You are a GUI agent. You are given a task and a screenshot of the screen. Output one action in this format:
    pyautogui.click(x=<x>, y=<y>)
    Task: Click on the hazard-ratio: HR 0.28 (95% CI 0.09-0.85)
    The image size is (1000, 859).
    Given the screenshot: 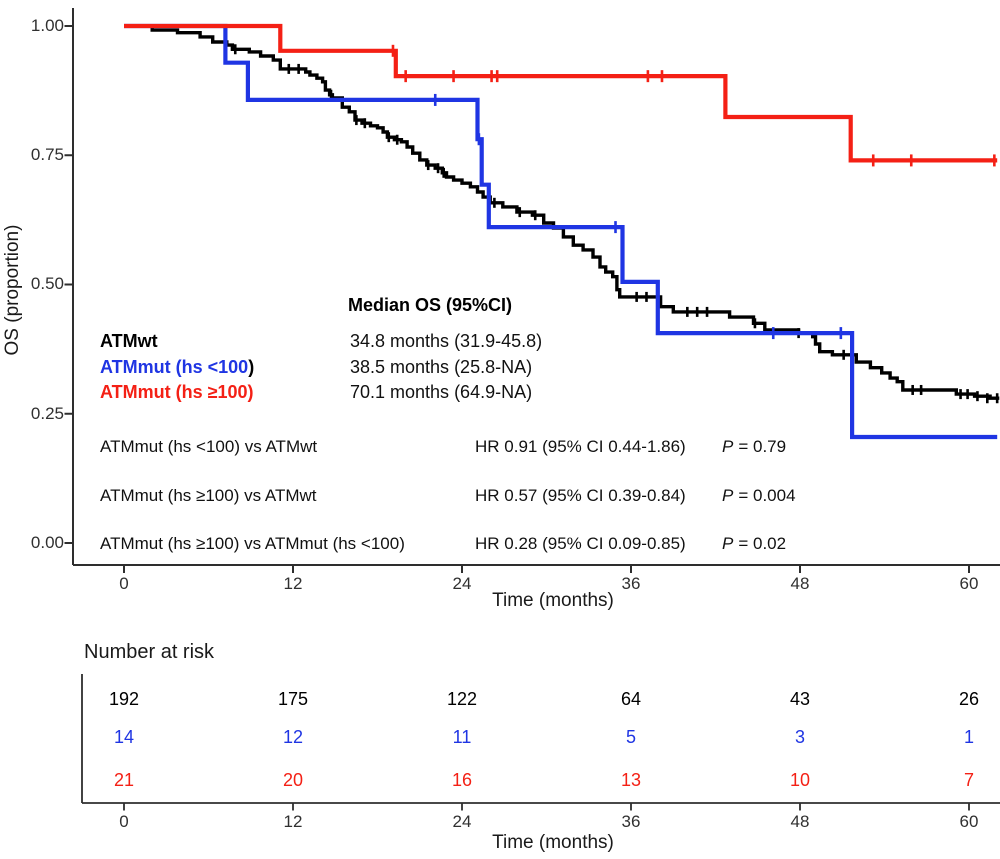 What is the action you would take?
    pyautogui.click(x=580, y=543)
    